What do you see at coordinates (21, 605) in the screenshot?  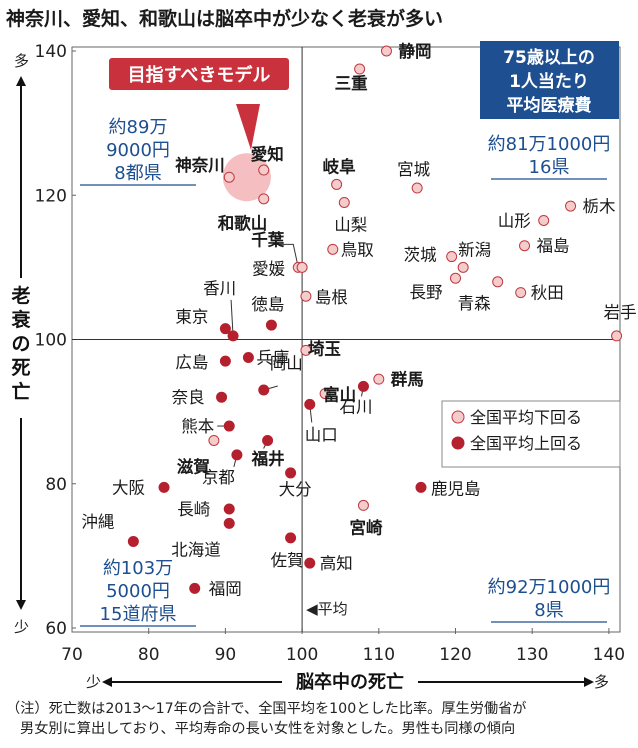 I see `y-arrow-down-head` at bounding box center [21, 605].